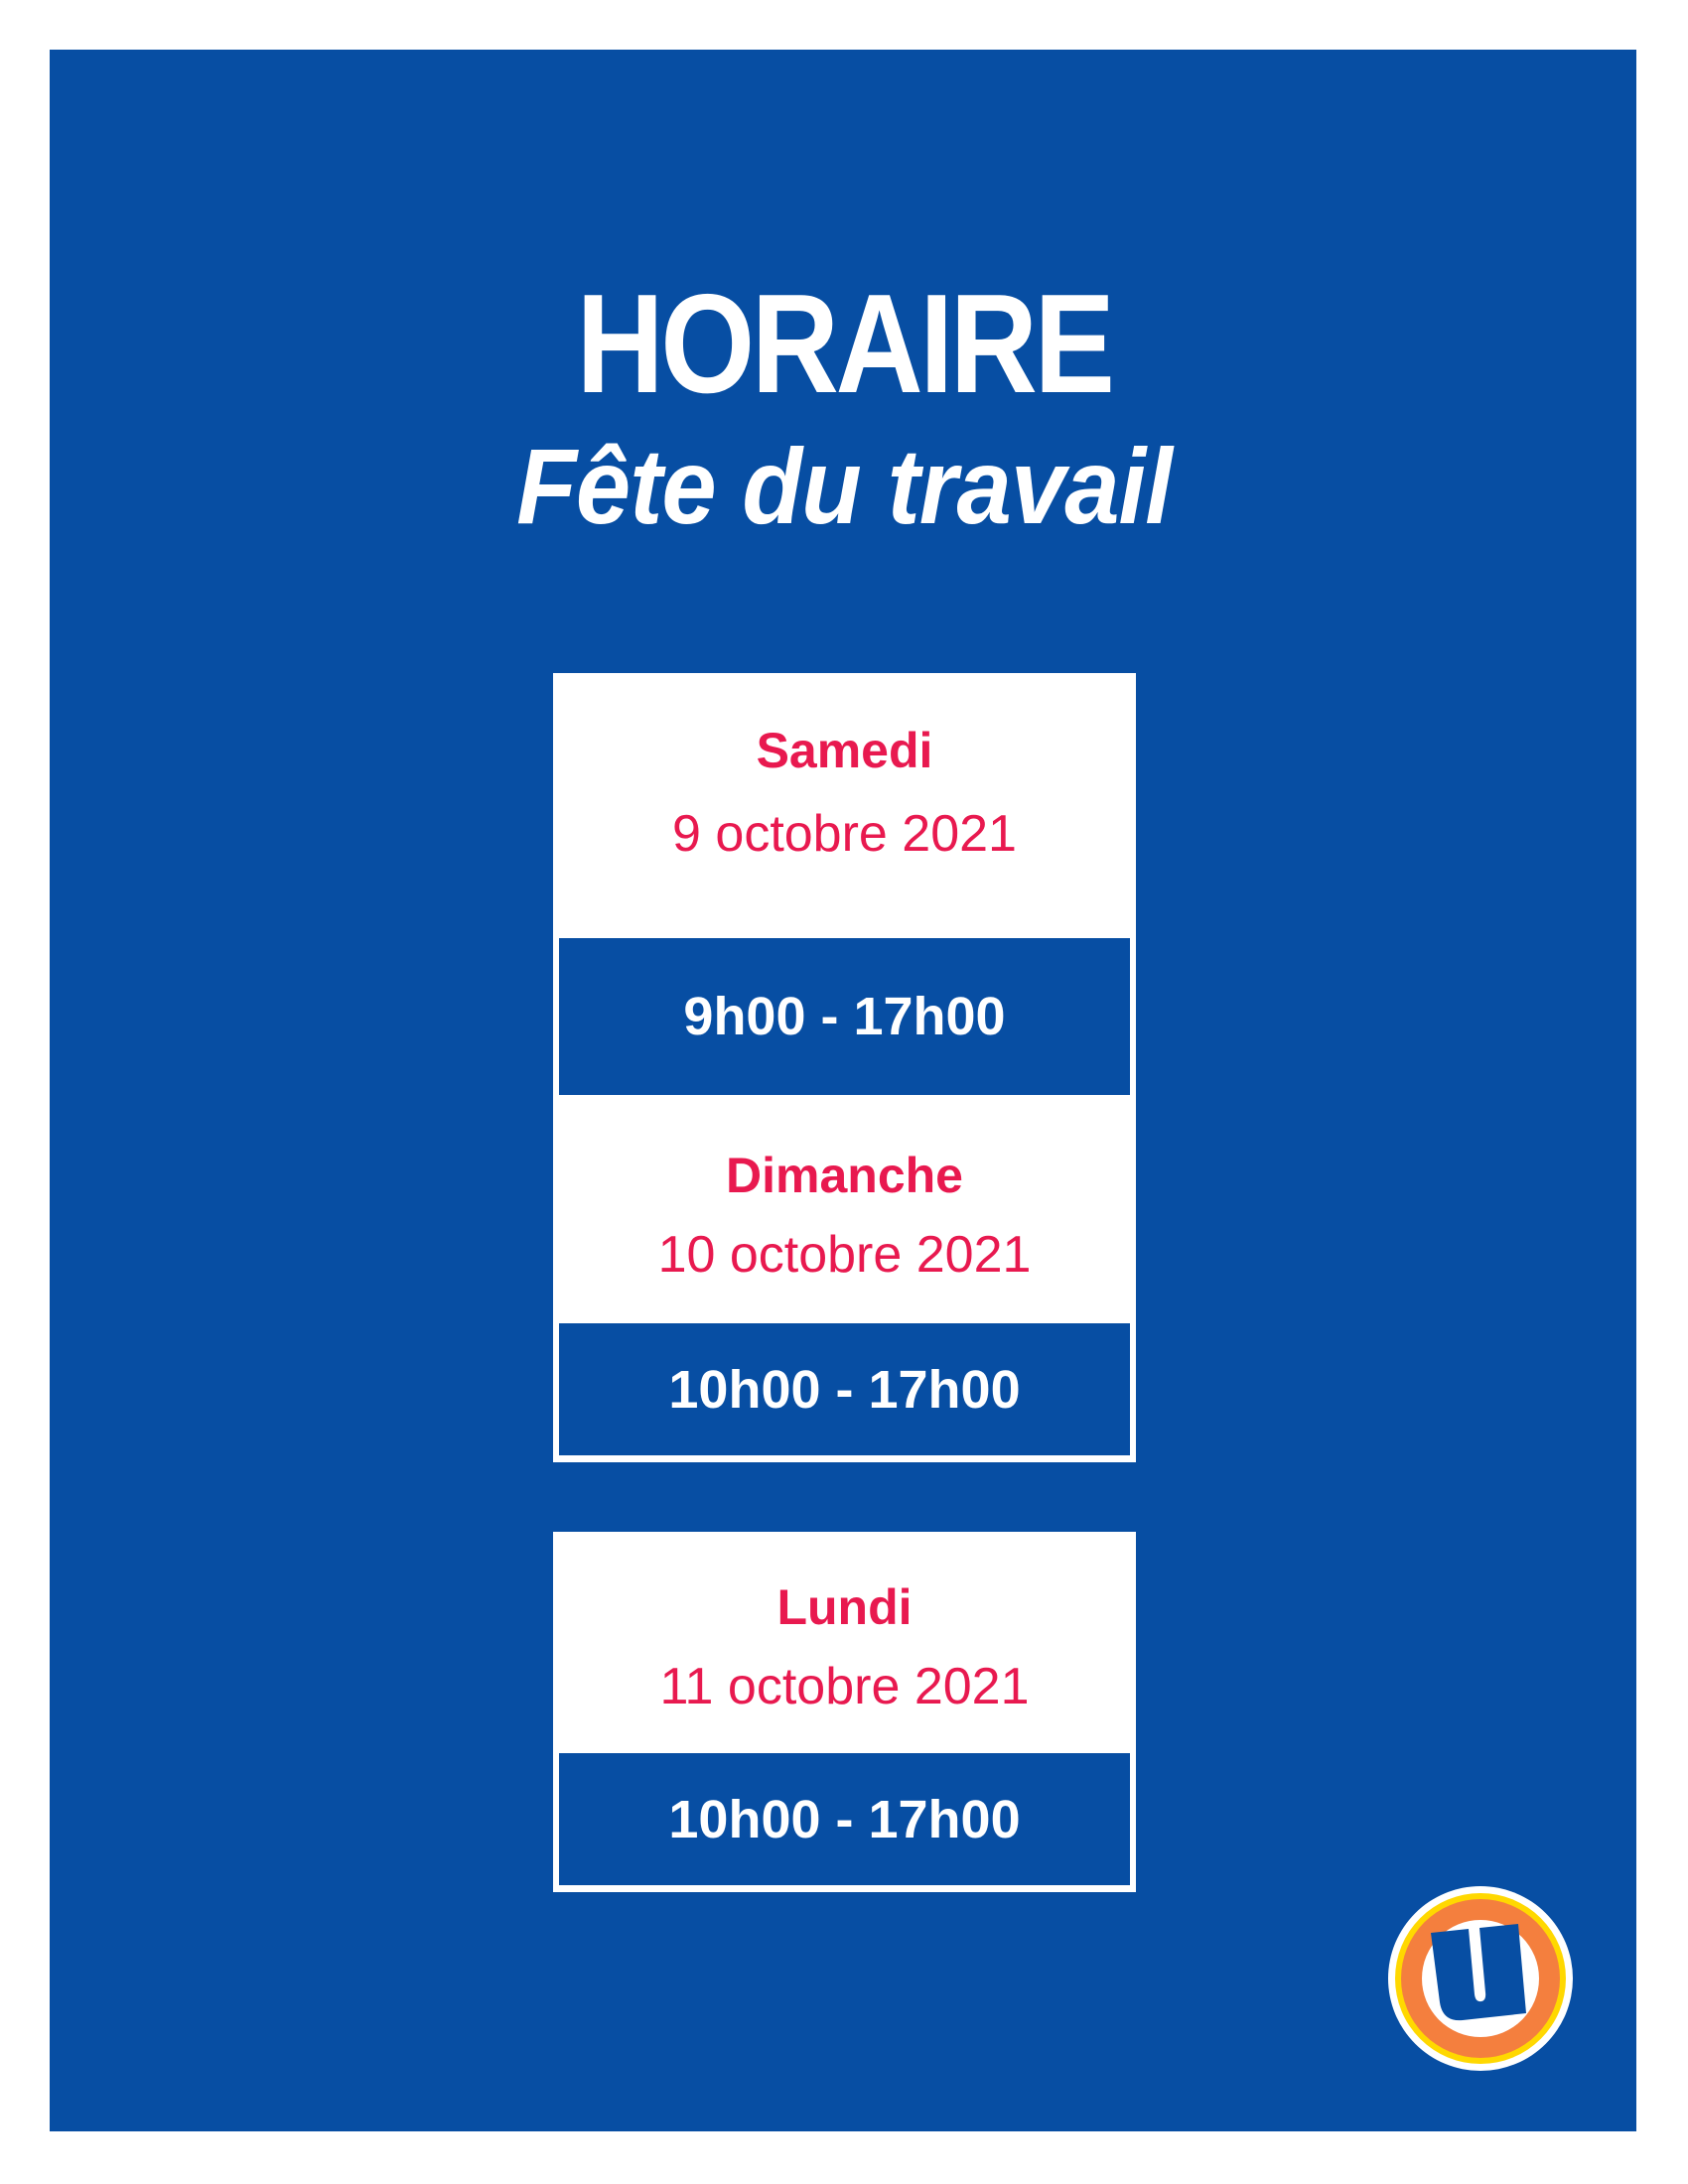  What do you see at coordinates (844, 887) in the screenshot?
I see `schedule-card-saturday: Samedi 9 octobre 2021 9h00 - 17h00` at bounding box center [844, 887].